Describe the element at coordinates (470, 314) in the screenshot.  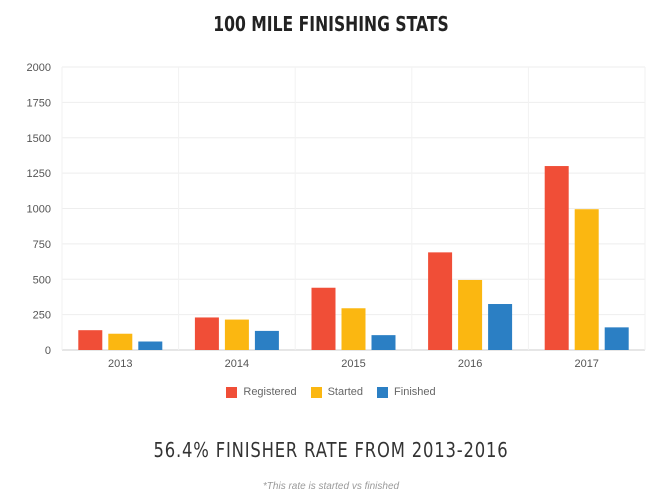
I see `bar-started-2016` at that location.